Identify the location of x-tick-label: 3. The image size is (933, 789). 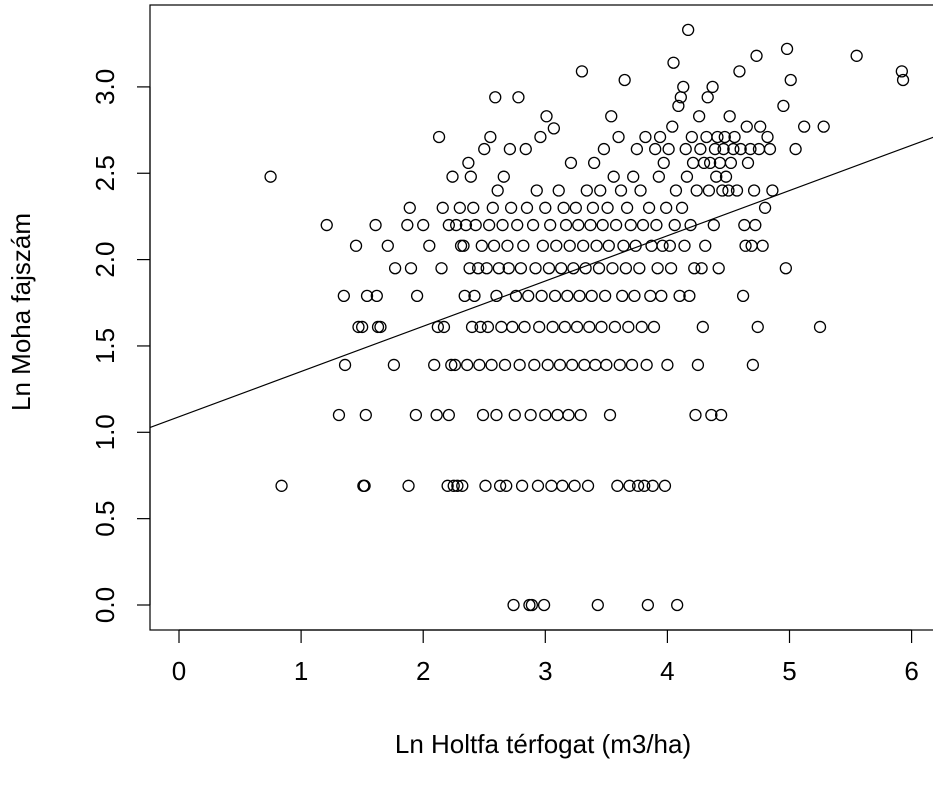
(545, 671).